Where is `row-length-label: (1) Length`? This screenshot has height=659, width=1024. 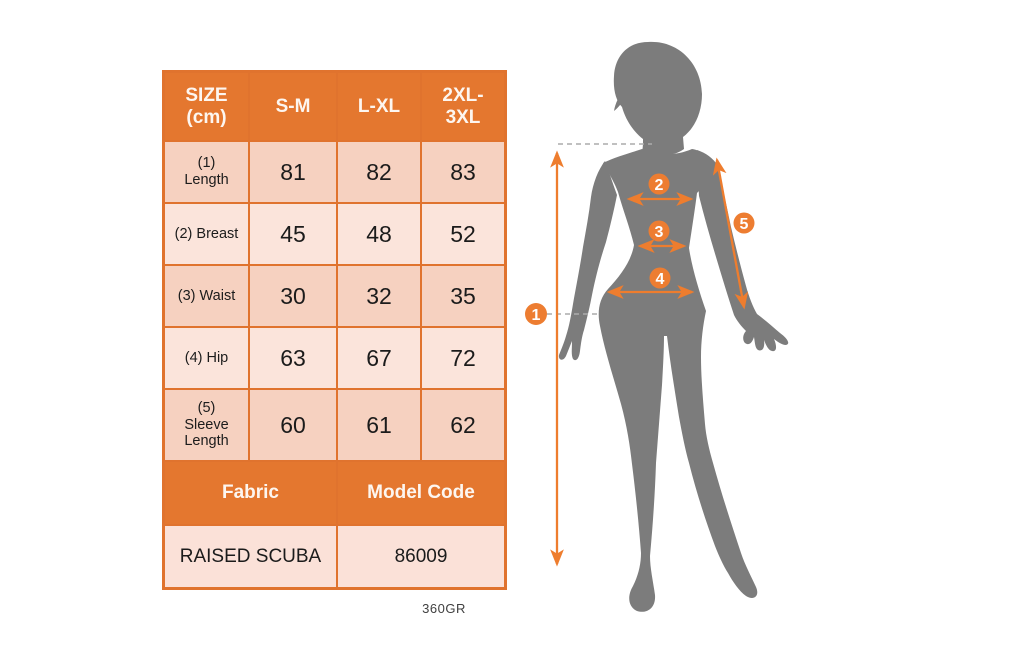
row-length-label: (1) Length is located at coordinates (206, 172).